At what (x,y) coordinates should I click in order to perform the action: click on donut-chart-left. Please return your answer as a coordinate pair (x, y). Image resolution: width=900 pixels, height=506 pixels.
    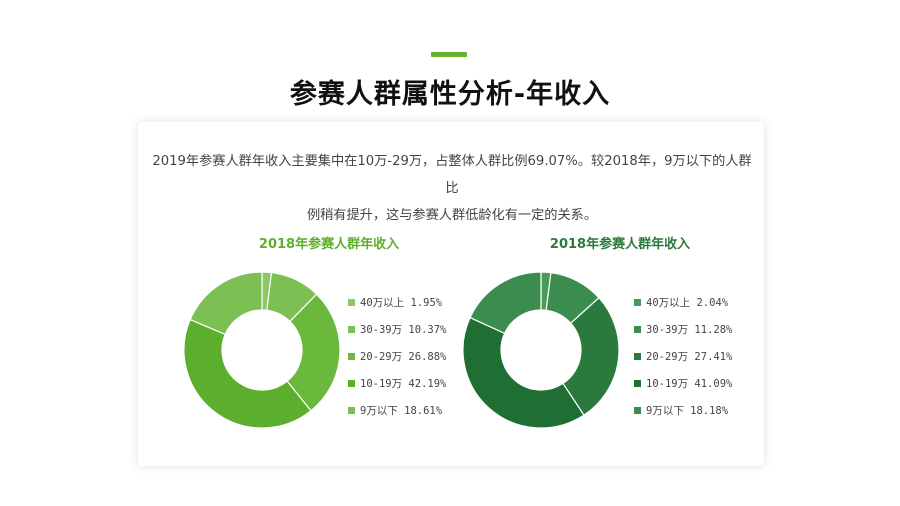
    Looking at the image, I should click on (262, 350).